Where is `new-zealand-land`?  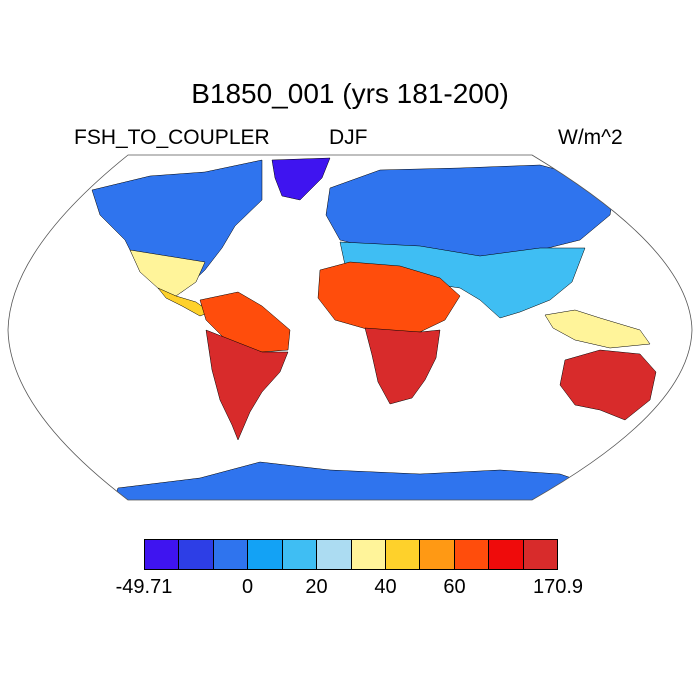 new-zealand-land is located at coordinates (657, 417).